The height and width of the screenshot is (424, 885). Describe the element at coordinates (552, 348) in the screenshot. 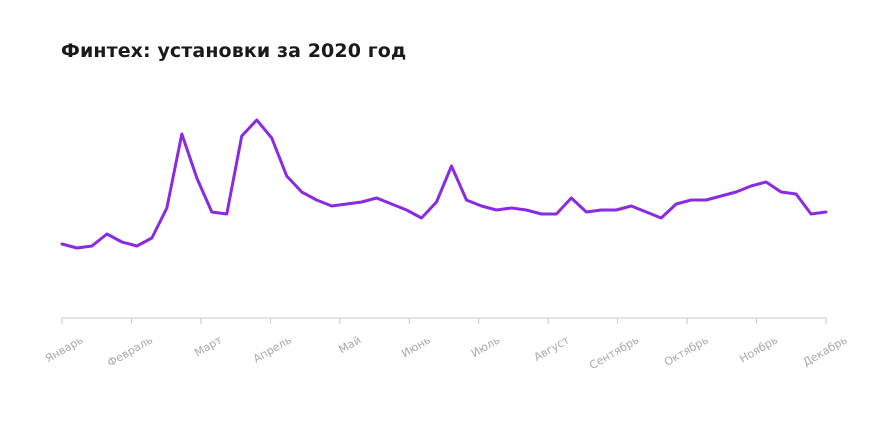

I see `x-tick-label: Август` at that location.